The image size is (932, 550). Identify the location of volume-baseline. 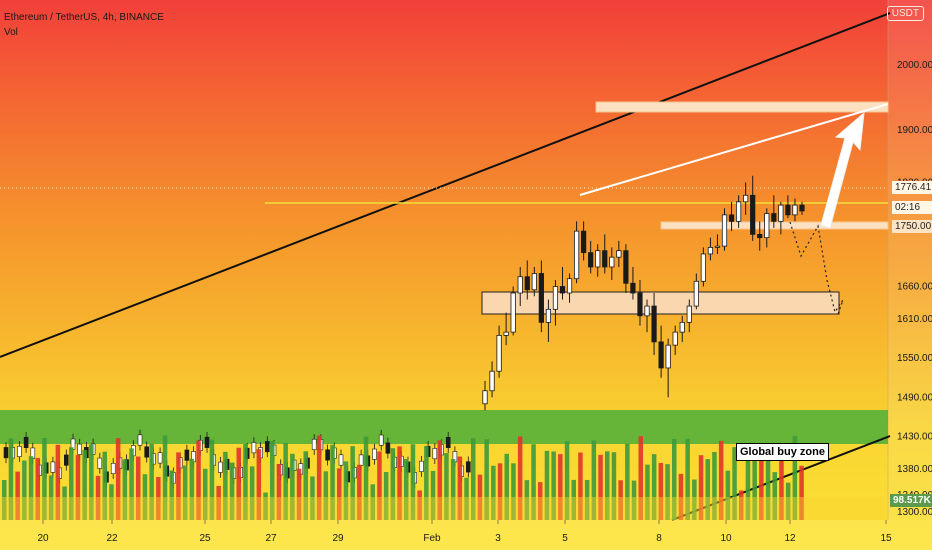
(444, 508).